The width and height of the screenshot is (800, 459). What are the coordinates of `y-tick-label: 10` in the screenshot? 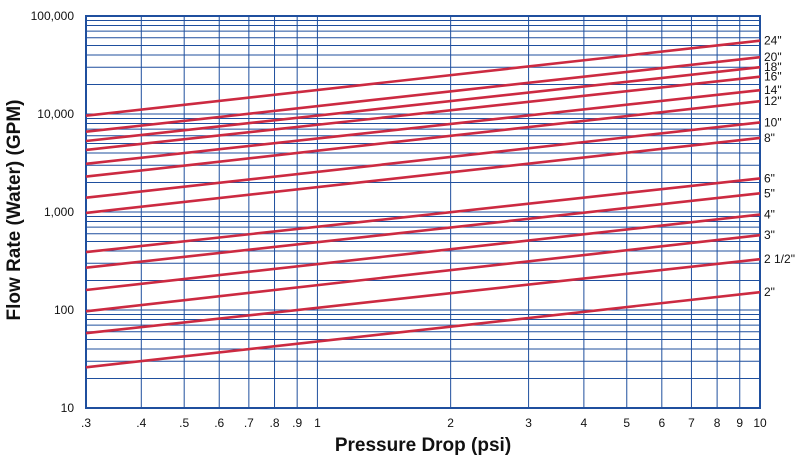 It's located at (68, 408).